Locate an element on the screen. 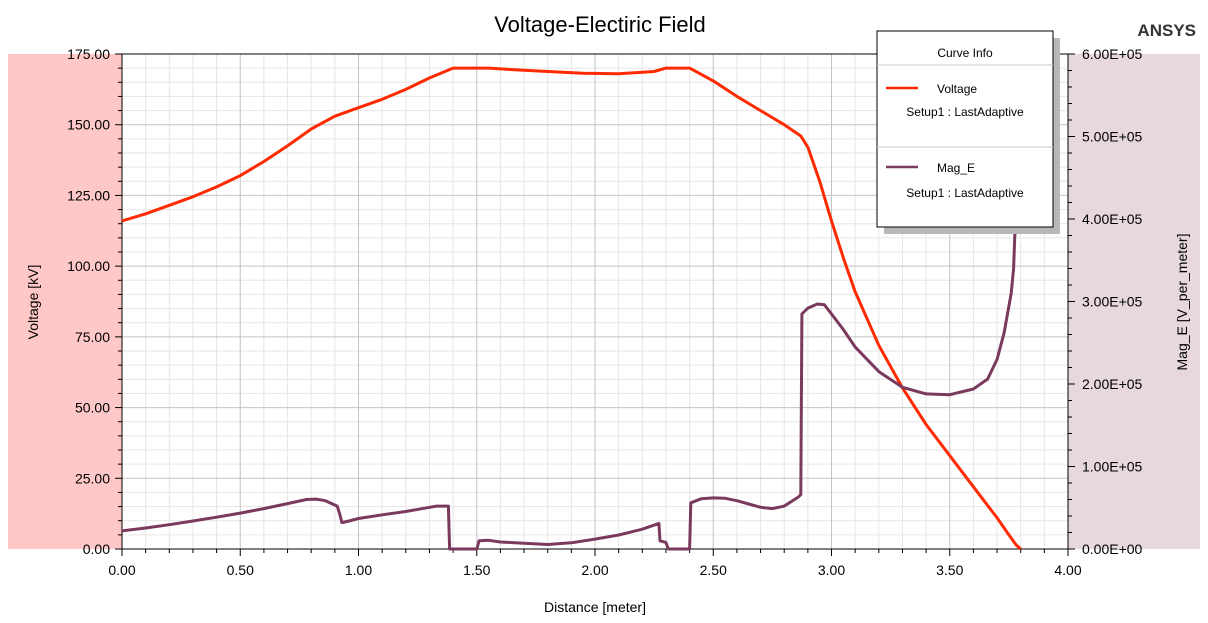 Image resolution: width=1208 pixels, height=623 pixels. right-axis-band is located at coordinates (1134, 301).